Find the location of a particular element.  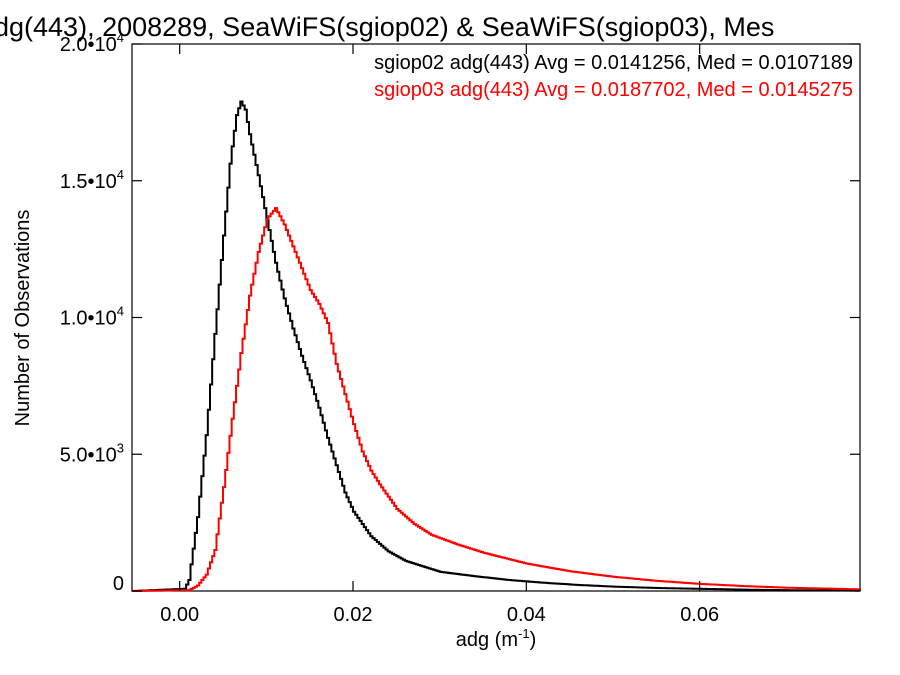

y-tick-label: 0 is located at coordinates (118, 584).